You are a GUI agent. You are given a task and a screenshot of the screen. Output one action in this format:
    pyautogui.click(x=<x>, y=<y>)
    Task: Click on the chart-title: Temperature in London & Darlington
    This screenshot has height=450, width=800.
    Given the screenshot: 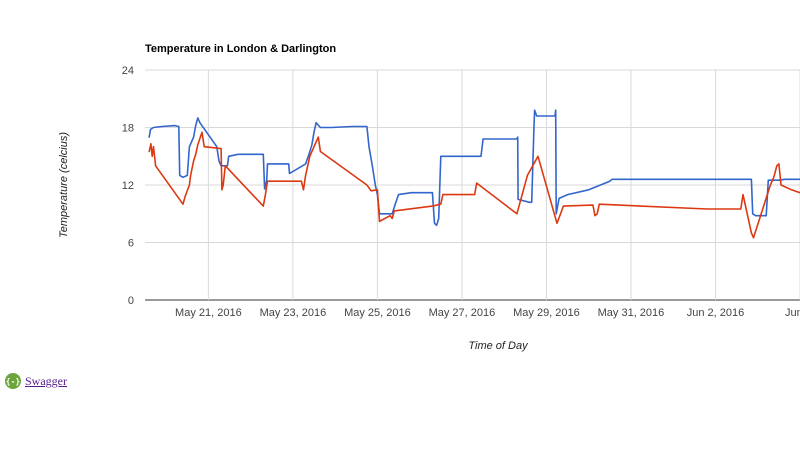 What is the action you would take?
    pyautogui.click(x=240, y=49)
    